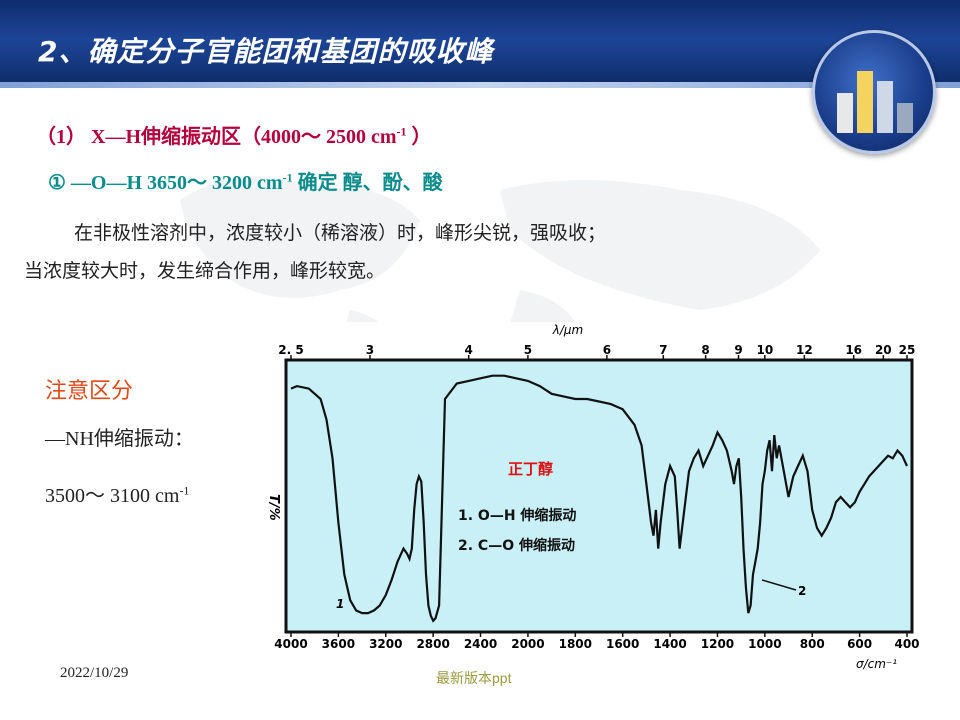 The width and height of the screenshot is (960, 720). I want to click on top-tick-label: 5, so click(528, 350).